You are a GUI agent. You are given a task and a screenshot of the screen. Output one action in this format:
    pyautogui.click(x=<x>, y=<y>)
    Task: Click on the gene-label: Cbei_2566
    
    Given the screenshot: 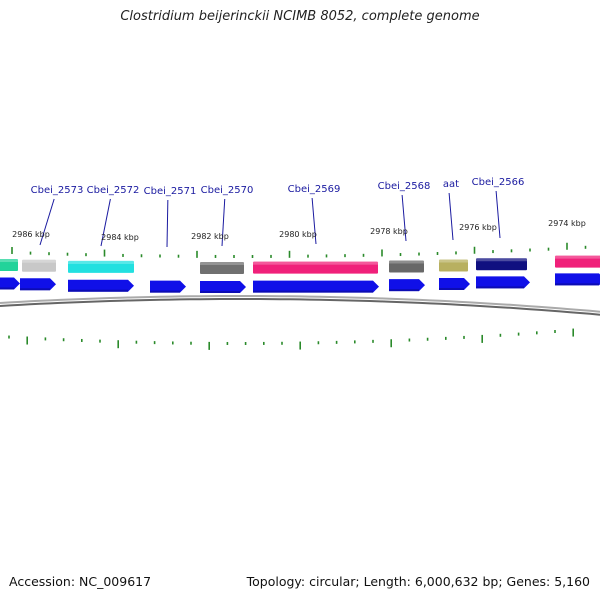 What is the action you would take?
    pyautogui.click(x=498, y=182)
    